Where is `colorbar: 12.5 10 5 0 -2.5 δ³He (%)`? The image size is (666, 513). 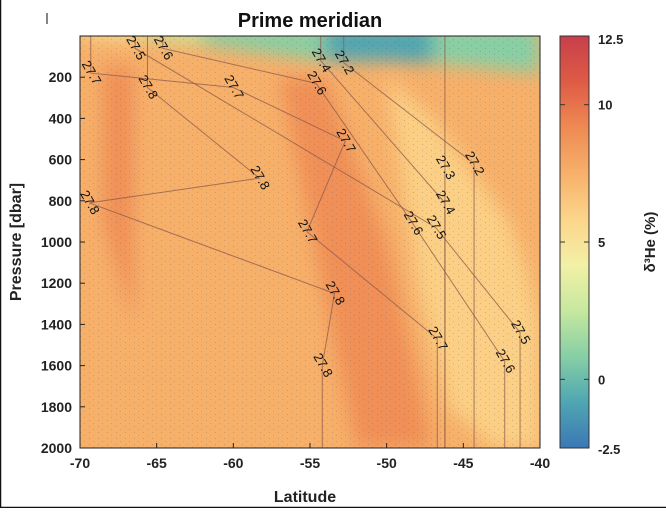
colorbar: 12.5 10 5 0 -2.5 δ³He (%) is located at coordinates (609, 244).